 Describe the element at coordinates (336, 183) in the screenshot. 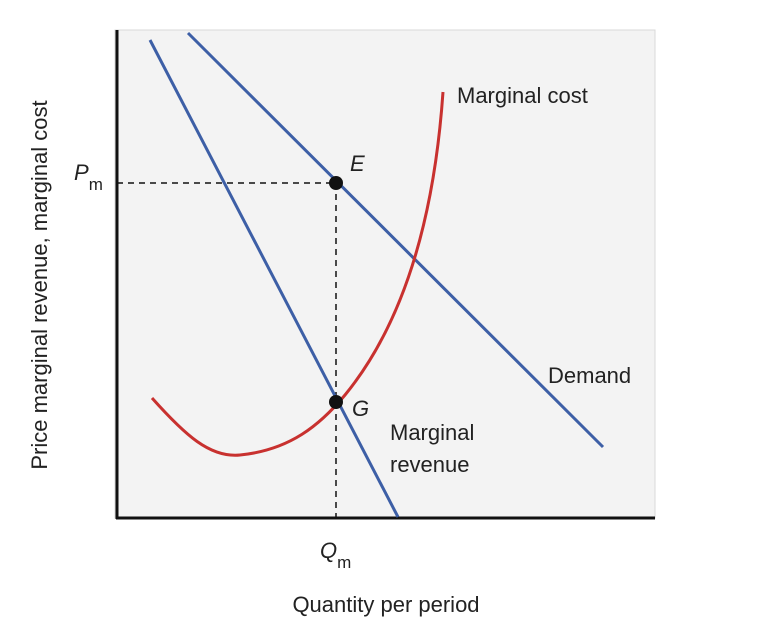

I see `point-e` at that location.